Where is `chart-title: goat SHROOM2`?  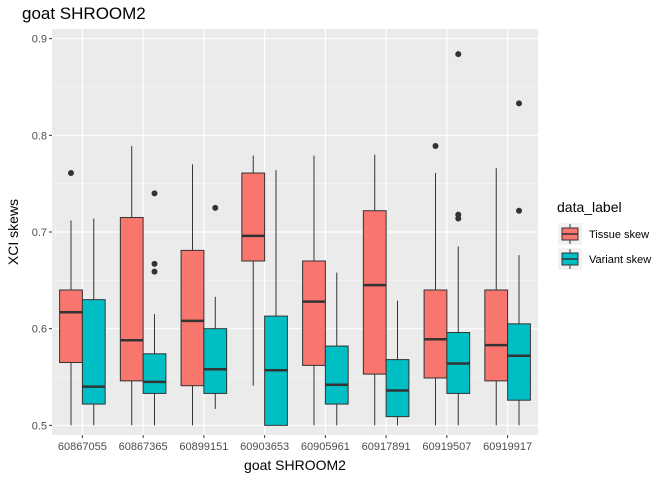
chart-title: goat SHROOM2 is located at coordinates (84, 13).